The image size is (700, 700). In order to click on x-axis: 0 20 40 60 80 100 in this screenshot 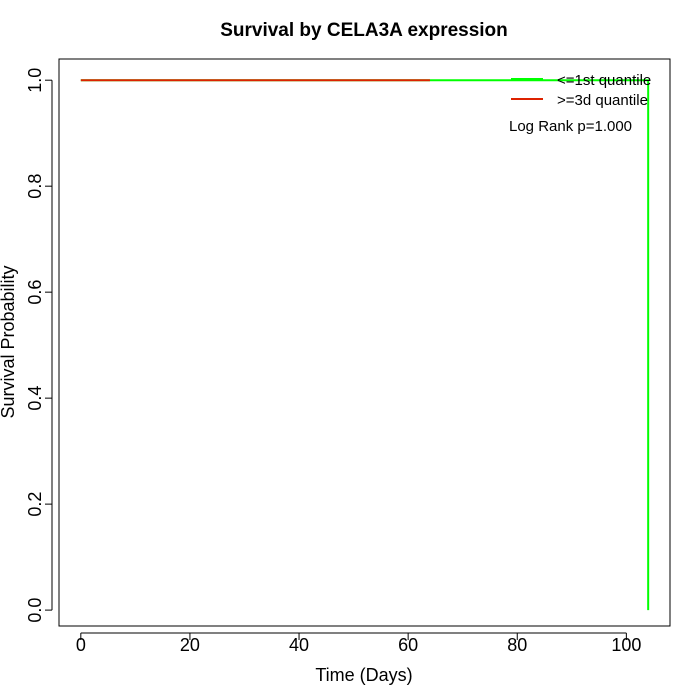, I will do `click(358, 643)`.